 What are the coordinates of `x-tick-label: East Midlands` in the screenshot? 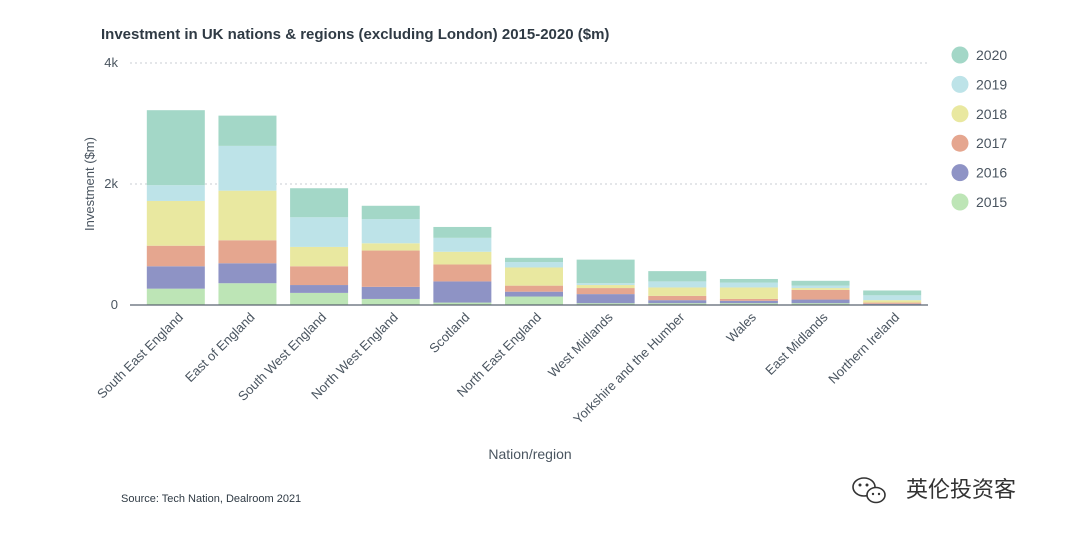 It's located at (796, 343).